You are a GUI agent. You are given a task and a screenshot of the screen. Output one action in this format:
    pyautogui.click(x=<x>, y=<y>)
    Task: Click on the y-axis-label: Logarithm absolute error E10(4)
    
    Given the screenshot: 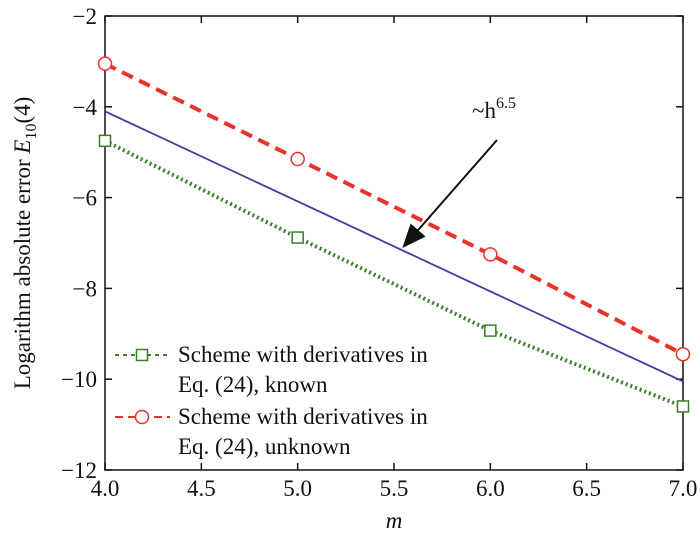 What is the action you would take?
    pyautogui.click(x=25, y=243)
    